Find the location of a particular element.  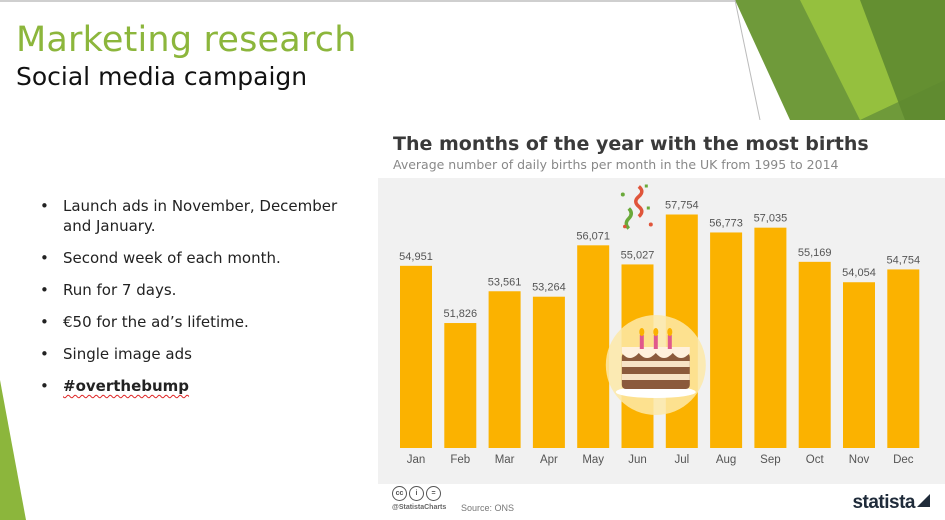

bullet-item: Single image ads is located at coordinates (190, 354).